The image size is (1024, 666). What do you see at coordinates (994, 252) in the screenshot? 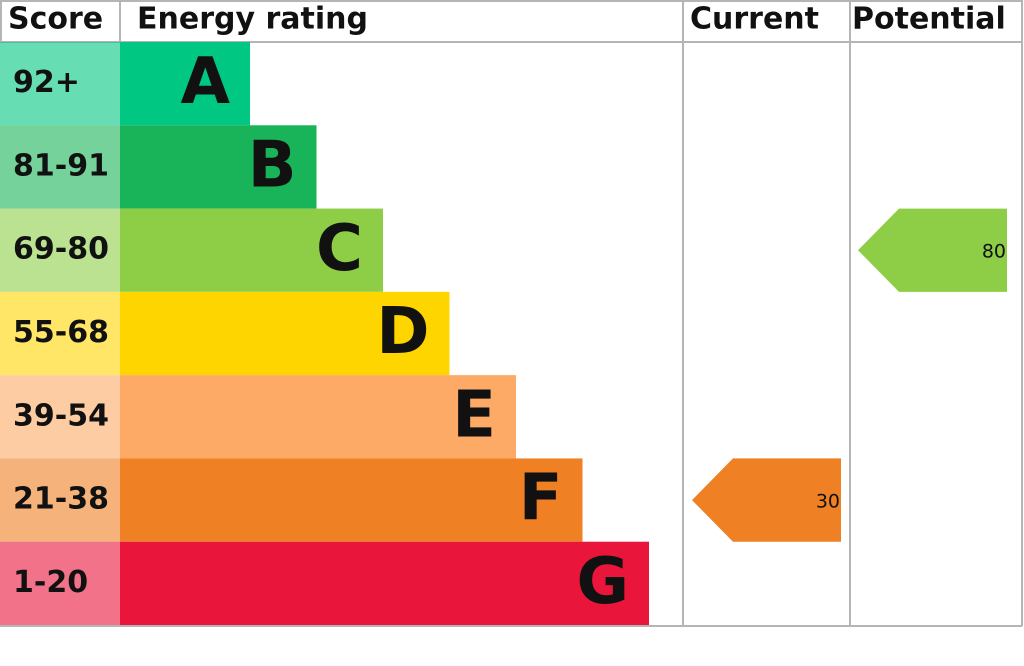
I see `potential-value: 80` at bounding box center [994, 252].